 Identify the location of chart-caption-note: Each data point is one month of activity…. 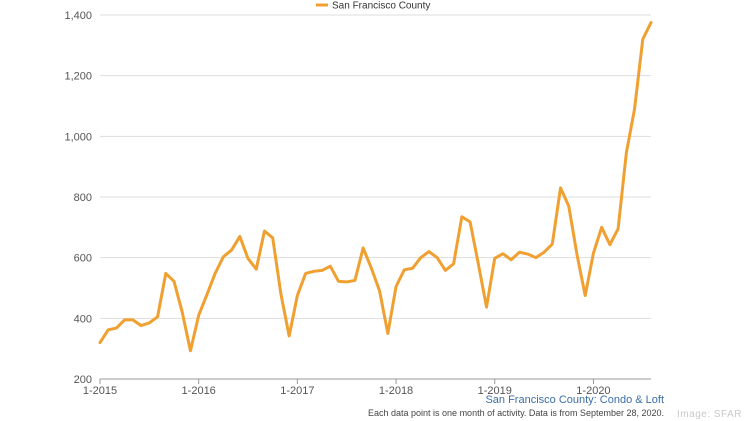
(516, 413).